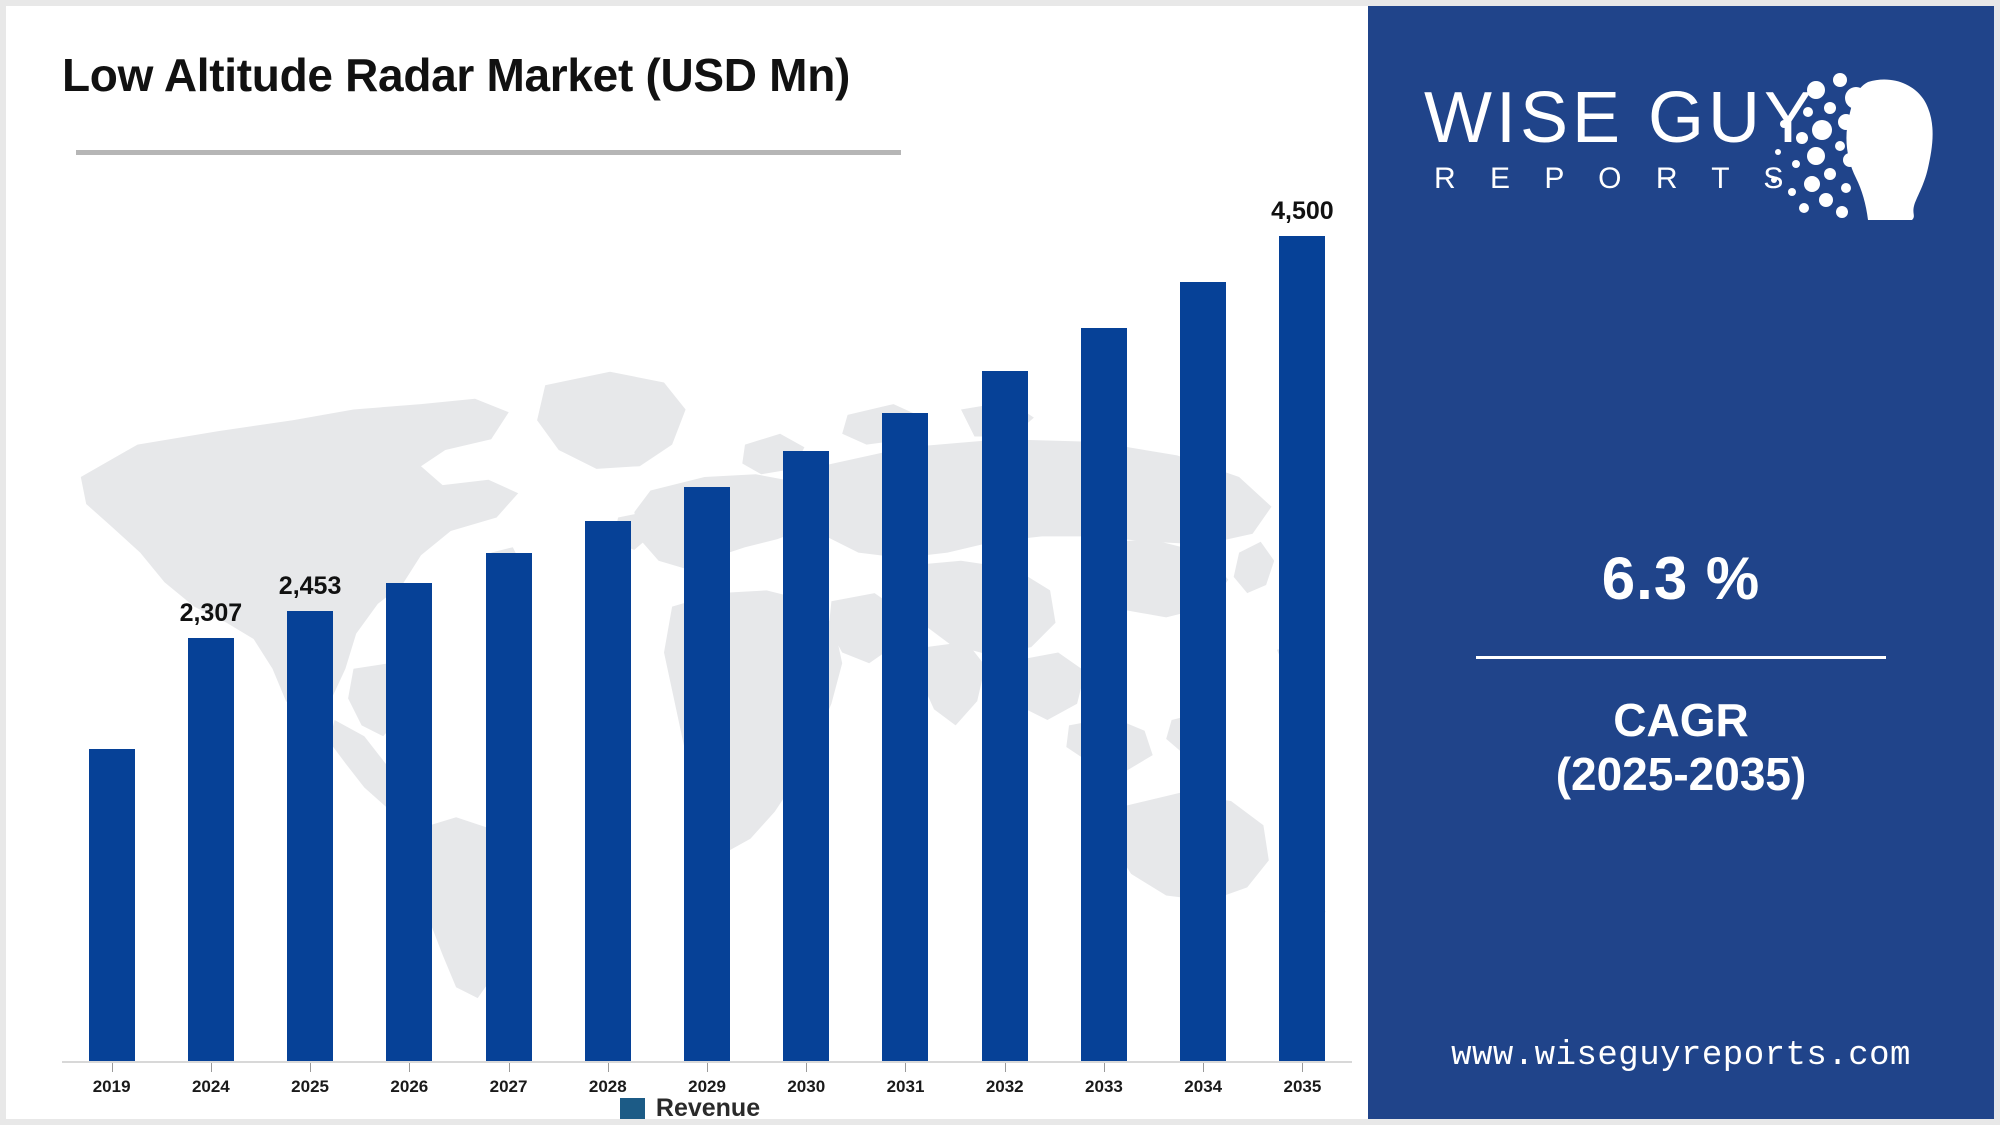  I want to click on bar-slot: 4,500, so click(1302, 629).